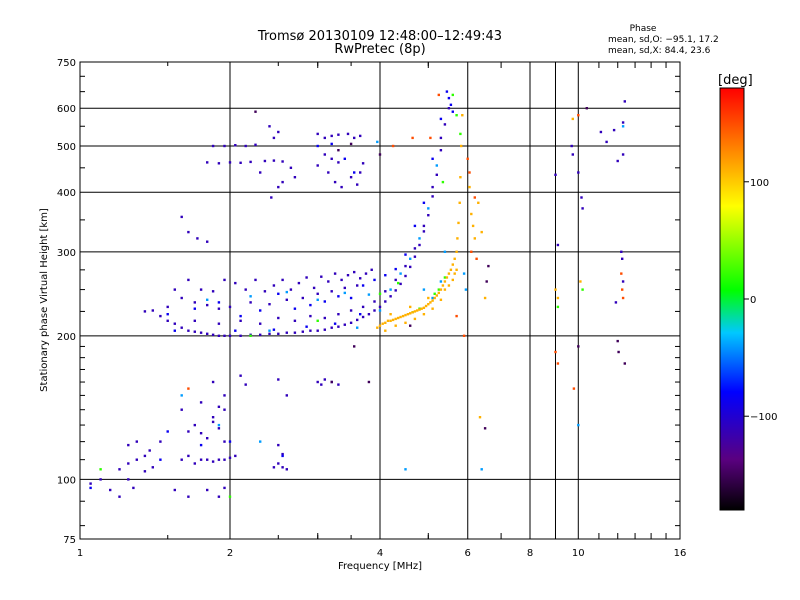 The width and height of the screenshot is (800, 600). Describe the element at coordinates (468, 553) in the screenshot. I see `x-tick-label: 6` at that location.